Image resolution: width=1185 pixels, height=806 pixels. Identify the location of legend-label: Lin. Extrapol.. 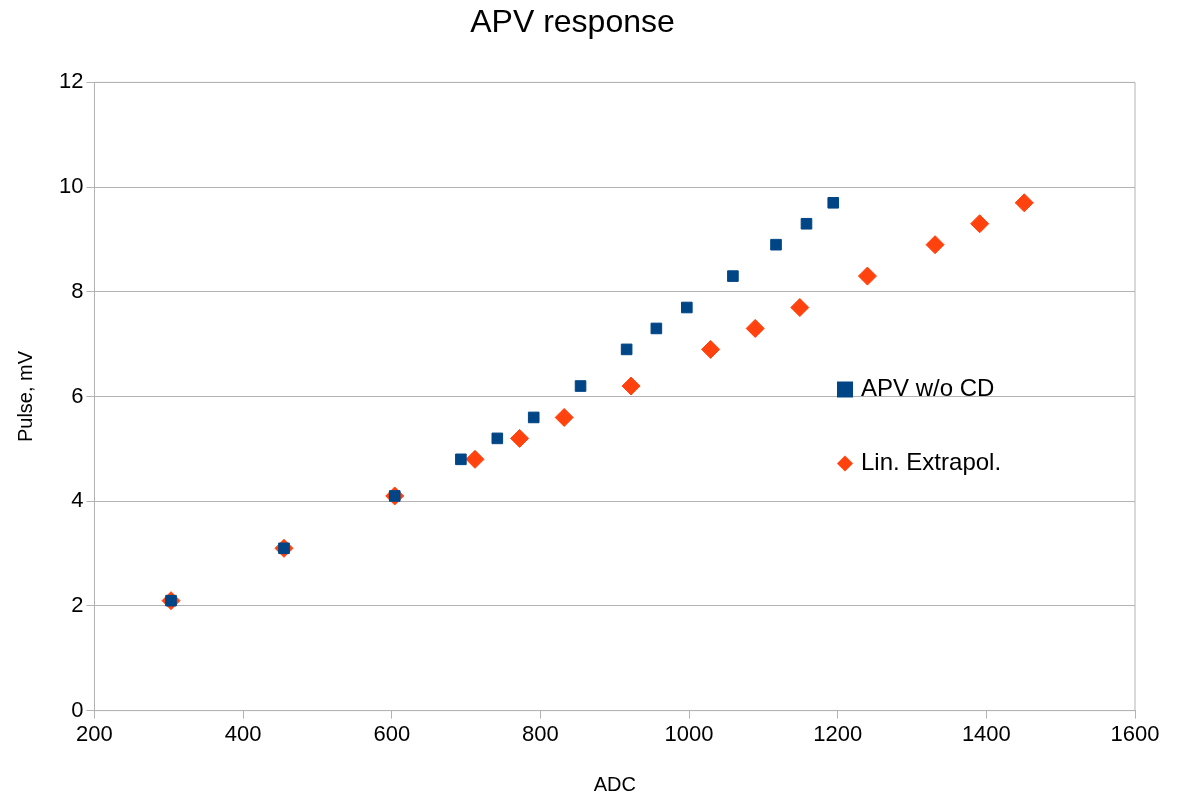
(931, 462).